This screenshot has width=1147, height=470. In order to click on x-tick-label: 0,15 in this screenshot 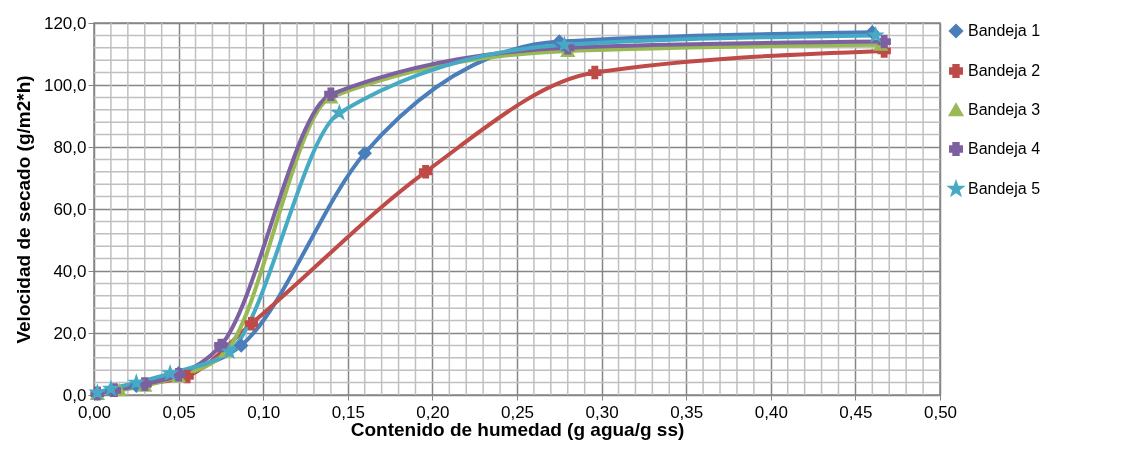, I will do `click(348, 412)`.